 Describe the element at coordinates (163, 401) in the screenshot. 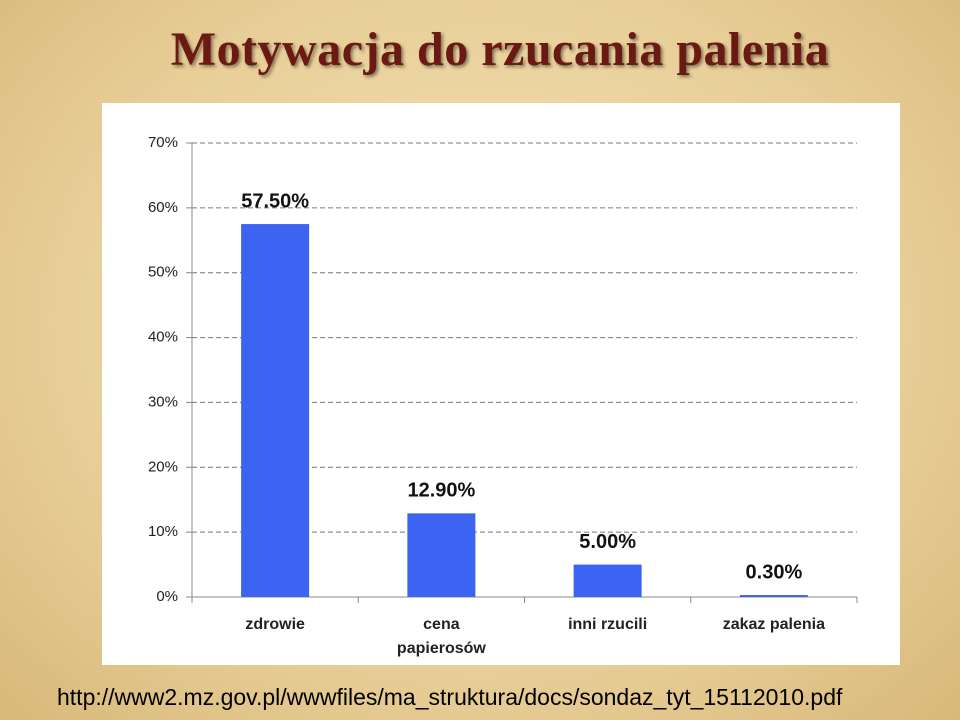

I see `y-tick-label: 30%` at that location.